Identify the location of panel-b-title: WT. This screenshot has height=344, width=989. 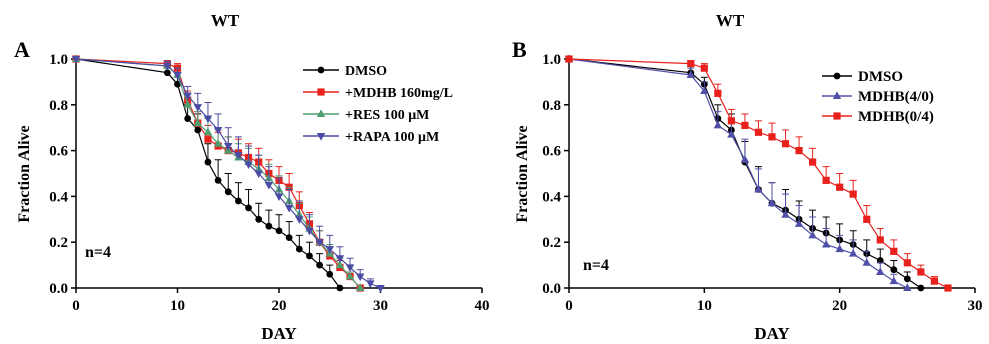
(730, 20).